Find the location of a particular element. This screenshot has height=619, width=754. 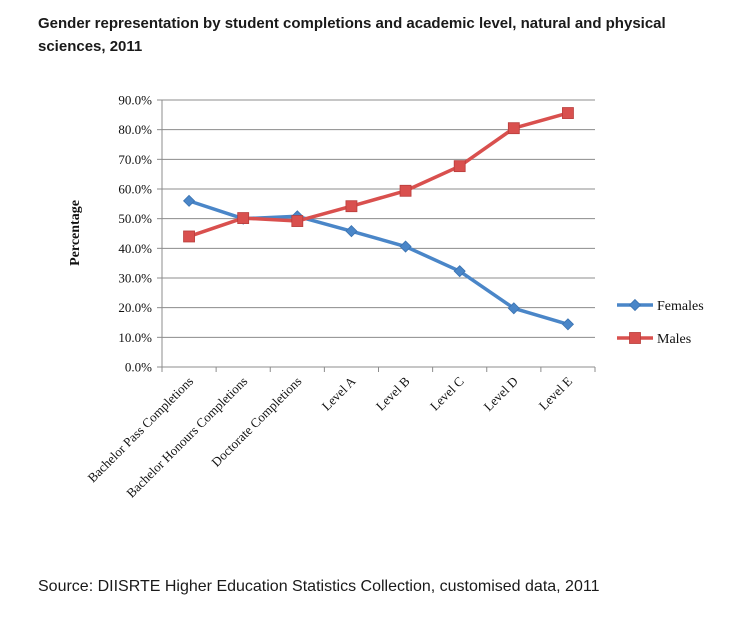

y-tick-label: 70.0% is located at coordinates (135, 159).